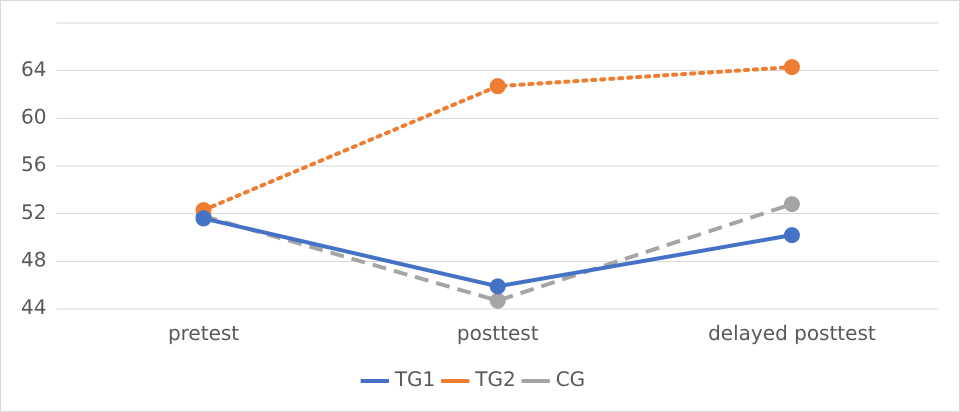 This screenshot has width=960, height=412. What do you see at coordinates (33, 116) in the screenshot?
I see `y-tick-label: 60` at bounding box center [33, 116].